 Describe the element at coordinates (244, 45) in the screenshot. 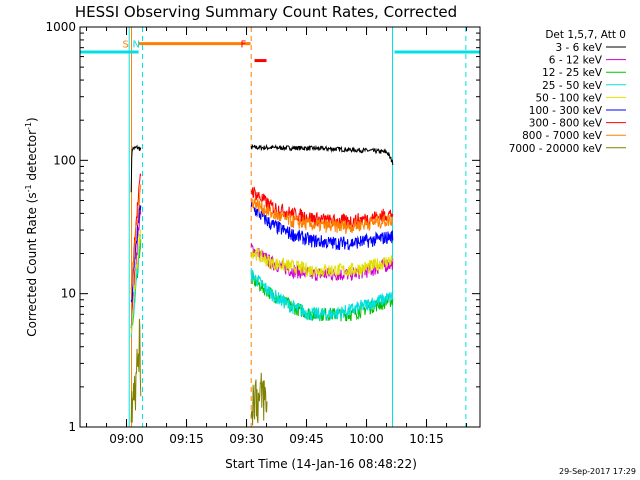

I see `marker-label: F` at that location.